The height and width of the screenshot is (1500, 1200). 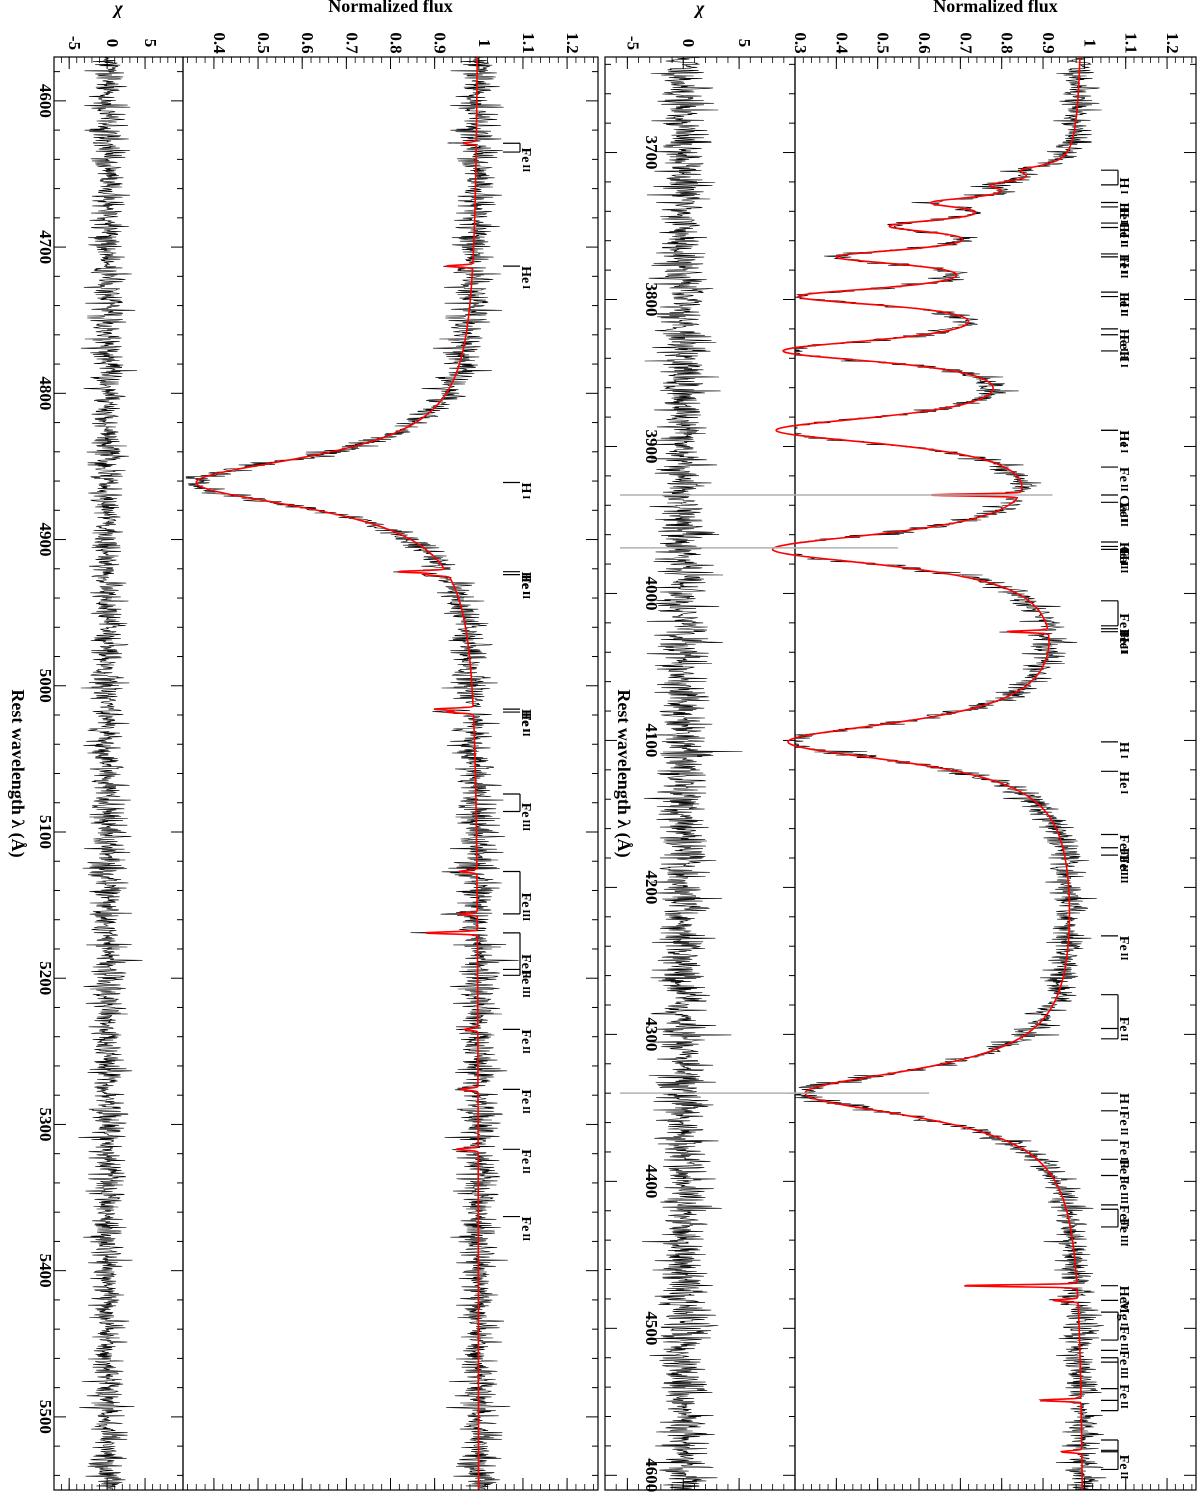 I want to click on x-tick-label: 3700, so click(x=651, y=153).